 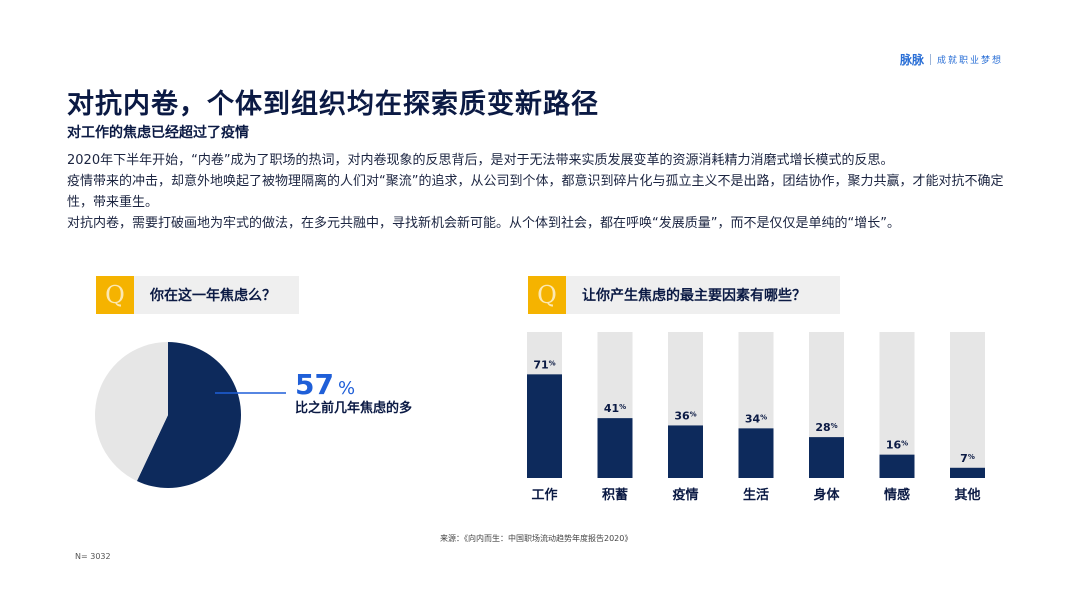 I want to click on bar-chart: 71% 工作 41% 积蓄 36% 疫情 34% 生活 28% 身体 16% 情感 7% 其他, so click(x=756, y=417).